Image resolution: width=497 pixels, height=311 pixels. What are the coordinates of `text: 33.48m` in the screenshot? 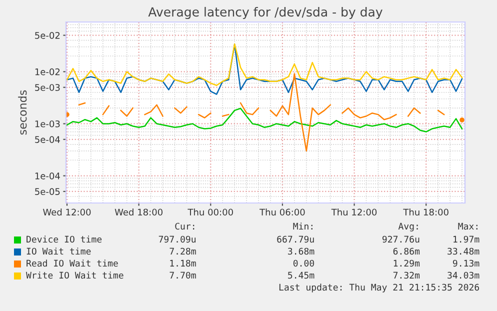 It's located at (464, 251).